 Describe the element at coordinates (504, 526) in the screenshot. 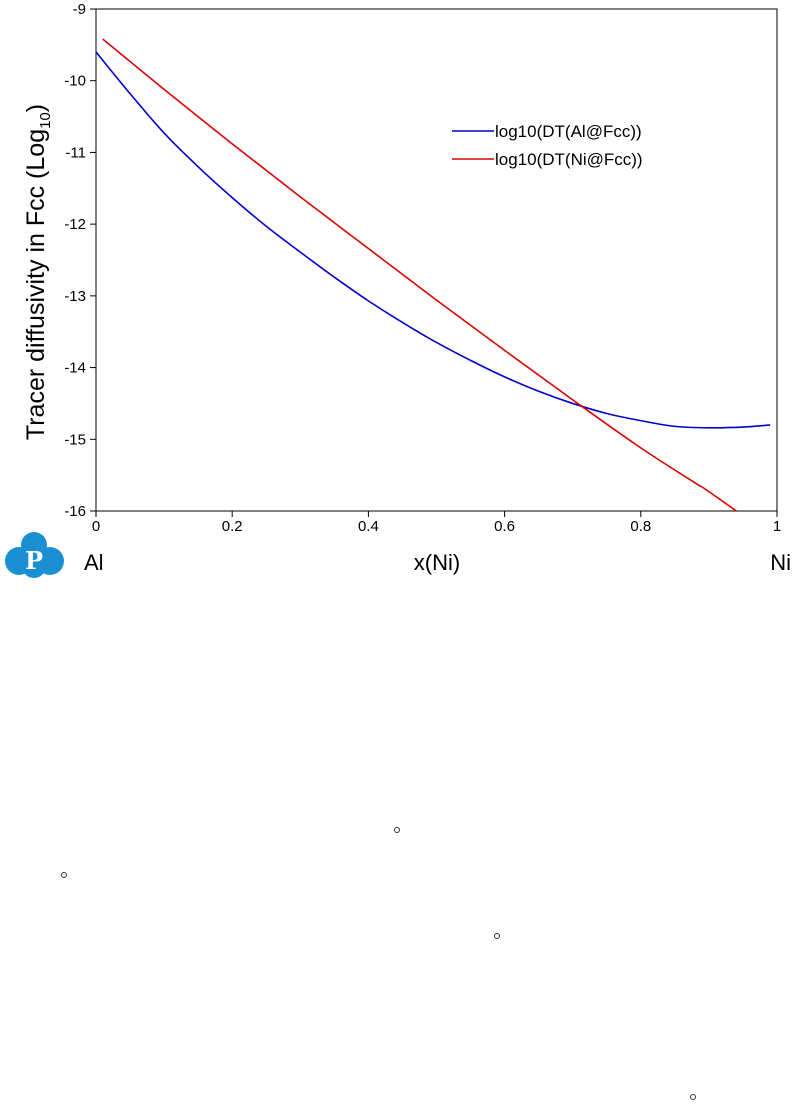

I see `x-tick-label: 0.6` at that location.